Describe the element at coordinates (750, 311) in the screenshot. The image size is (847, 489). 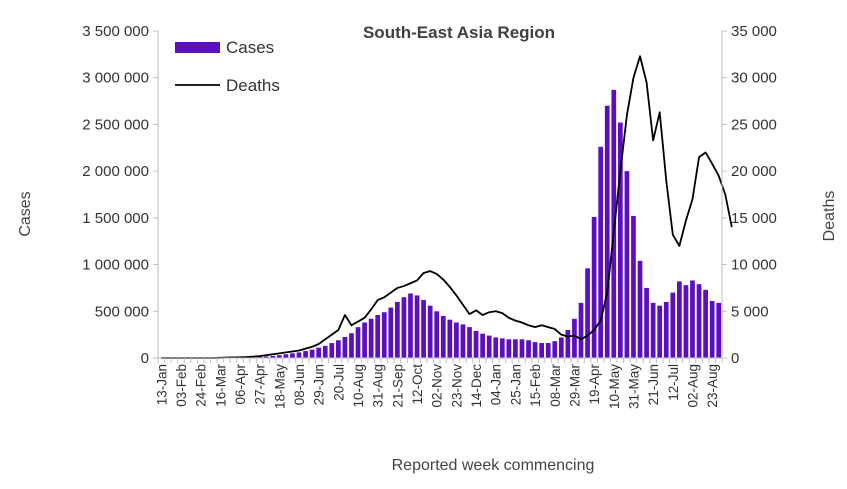
I see `y2-tick-label: 5 000` at that location.